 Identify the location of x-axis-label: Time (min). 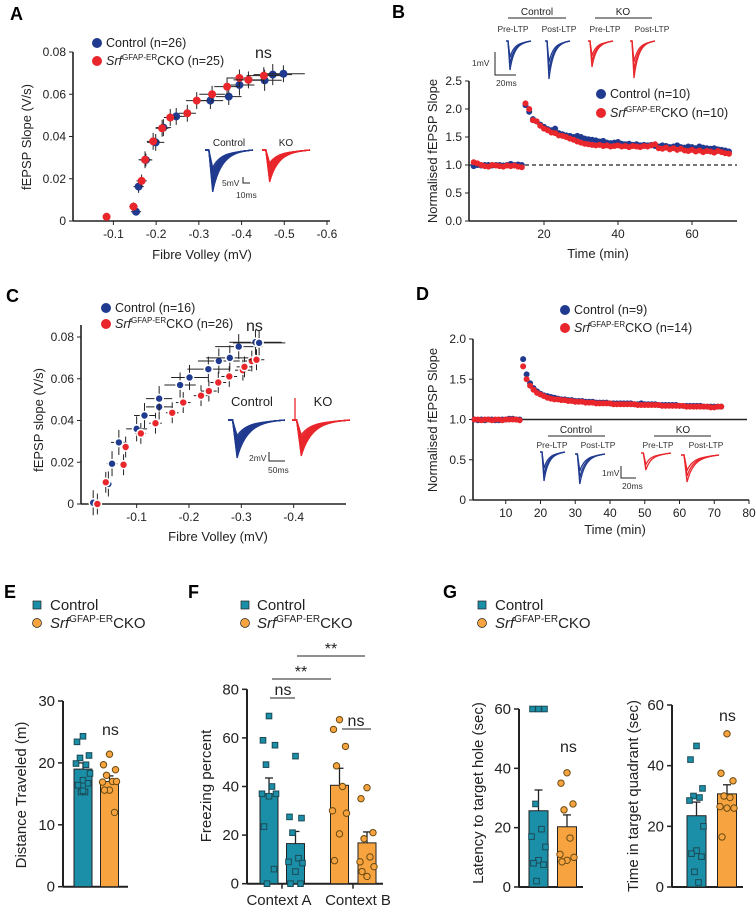
(615, 529).